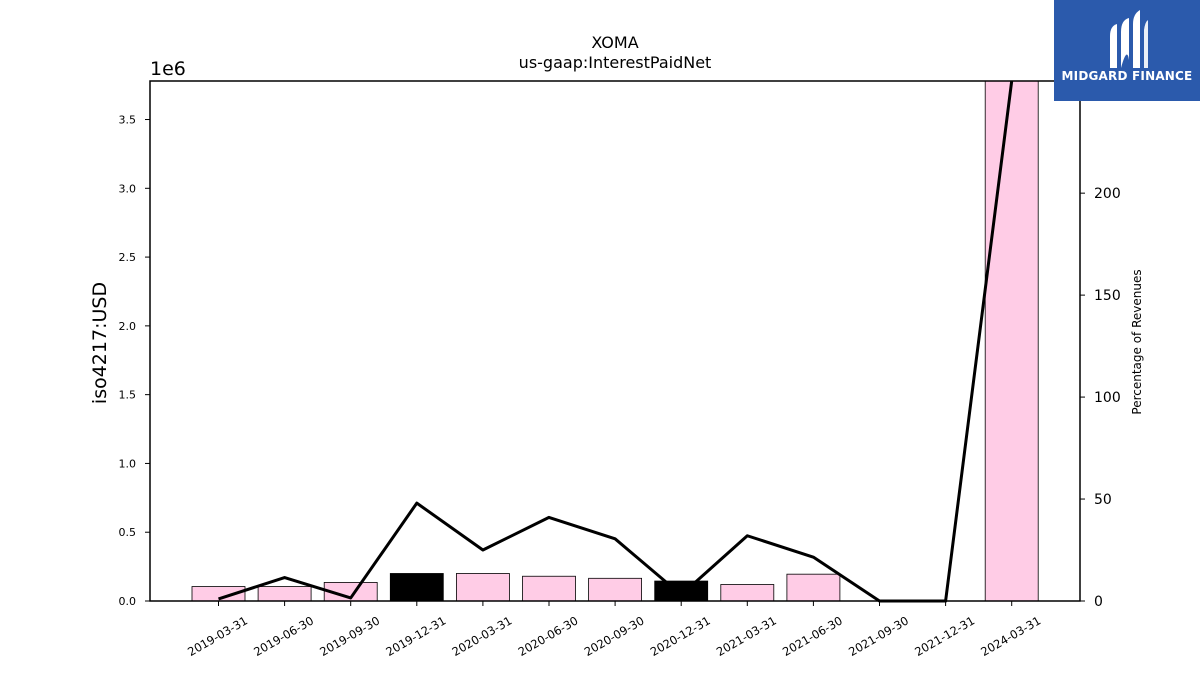 This screenshot has height=675, width=1200. What do you see at coordinates (812, 636) in the screenshot?
I see `x-tick-label: 2021-06-30` at bounding box center [812, 636].